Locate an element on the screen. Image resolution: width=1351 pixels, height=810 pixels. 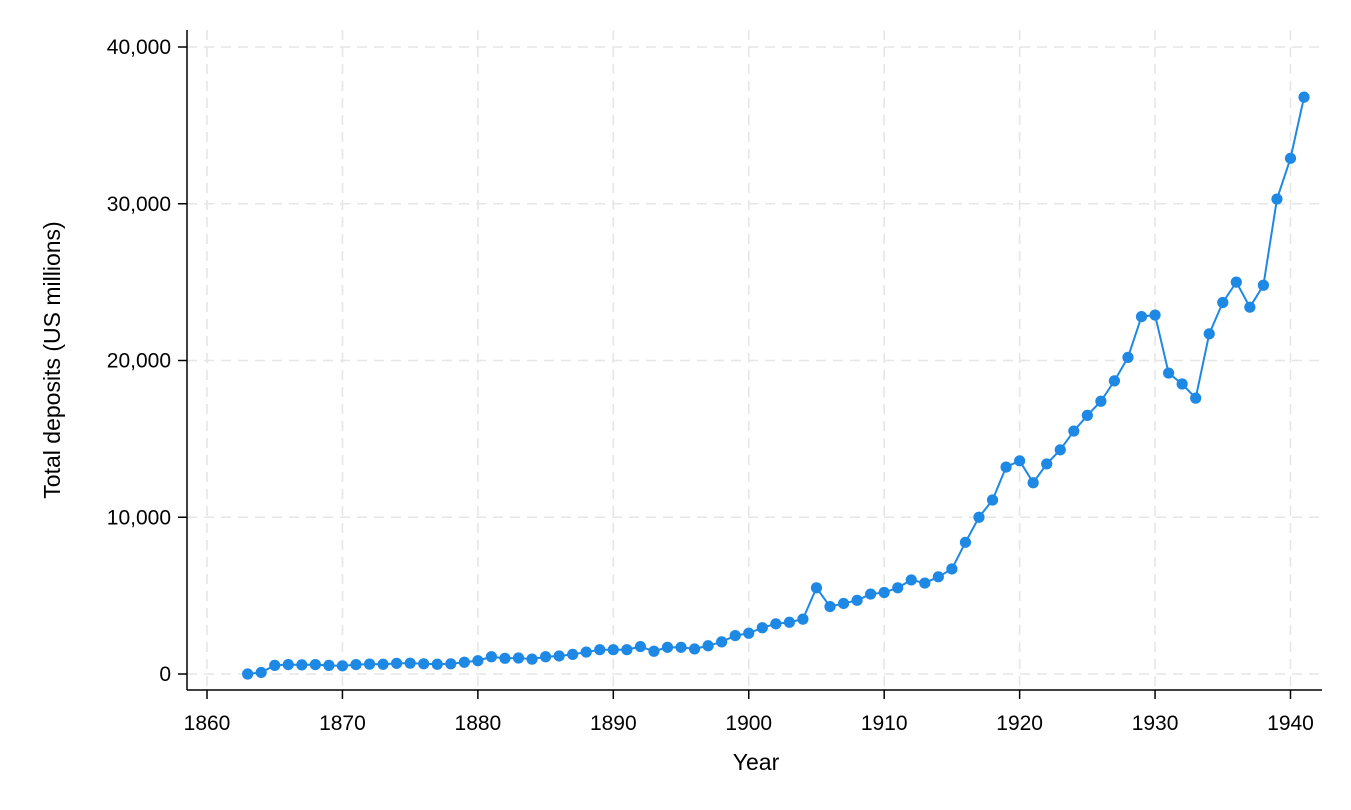
y-tick-label: 40,000 is located at coordinates (139, 47).